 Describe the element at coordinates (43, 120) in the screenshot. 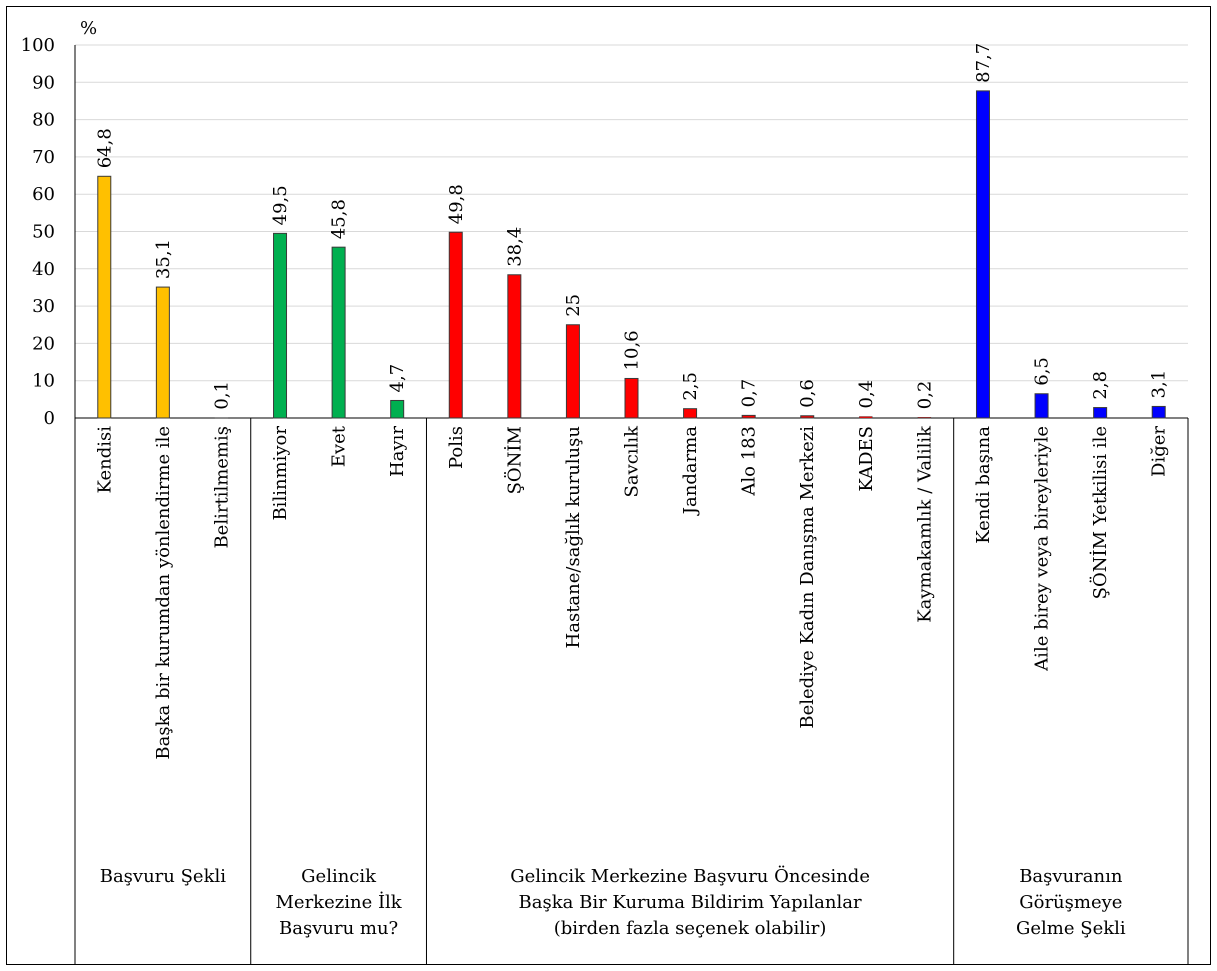

I see `y-tick-label: 80` at that location.